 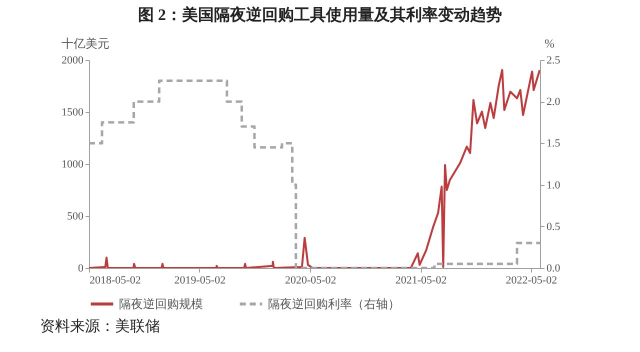 What do you see at coordinates (320, 16) in the screenshot?
I see `chart-title: 图 2：美国隔夜逆回购工具使用量及其利率变动趋势` at bounding box center [320, 16].